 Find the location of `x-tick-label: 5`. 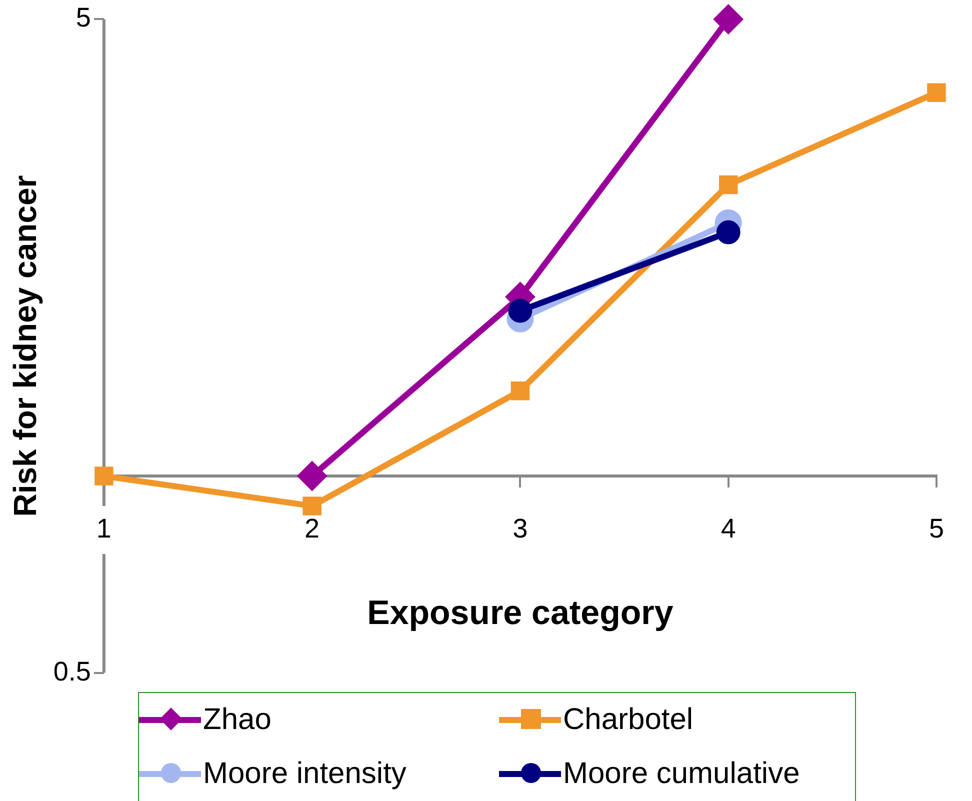

x-tick-label: 5 is located at coordinates (936, 529).